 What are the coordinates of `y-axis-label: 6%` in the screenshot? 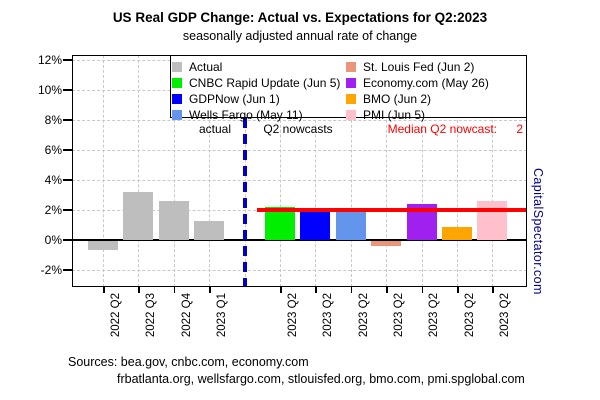 It's located at (53, 150).